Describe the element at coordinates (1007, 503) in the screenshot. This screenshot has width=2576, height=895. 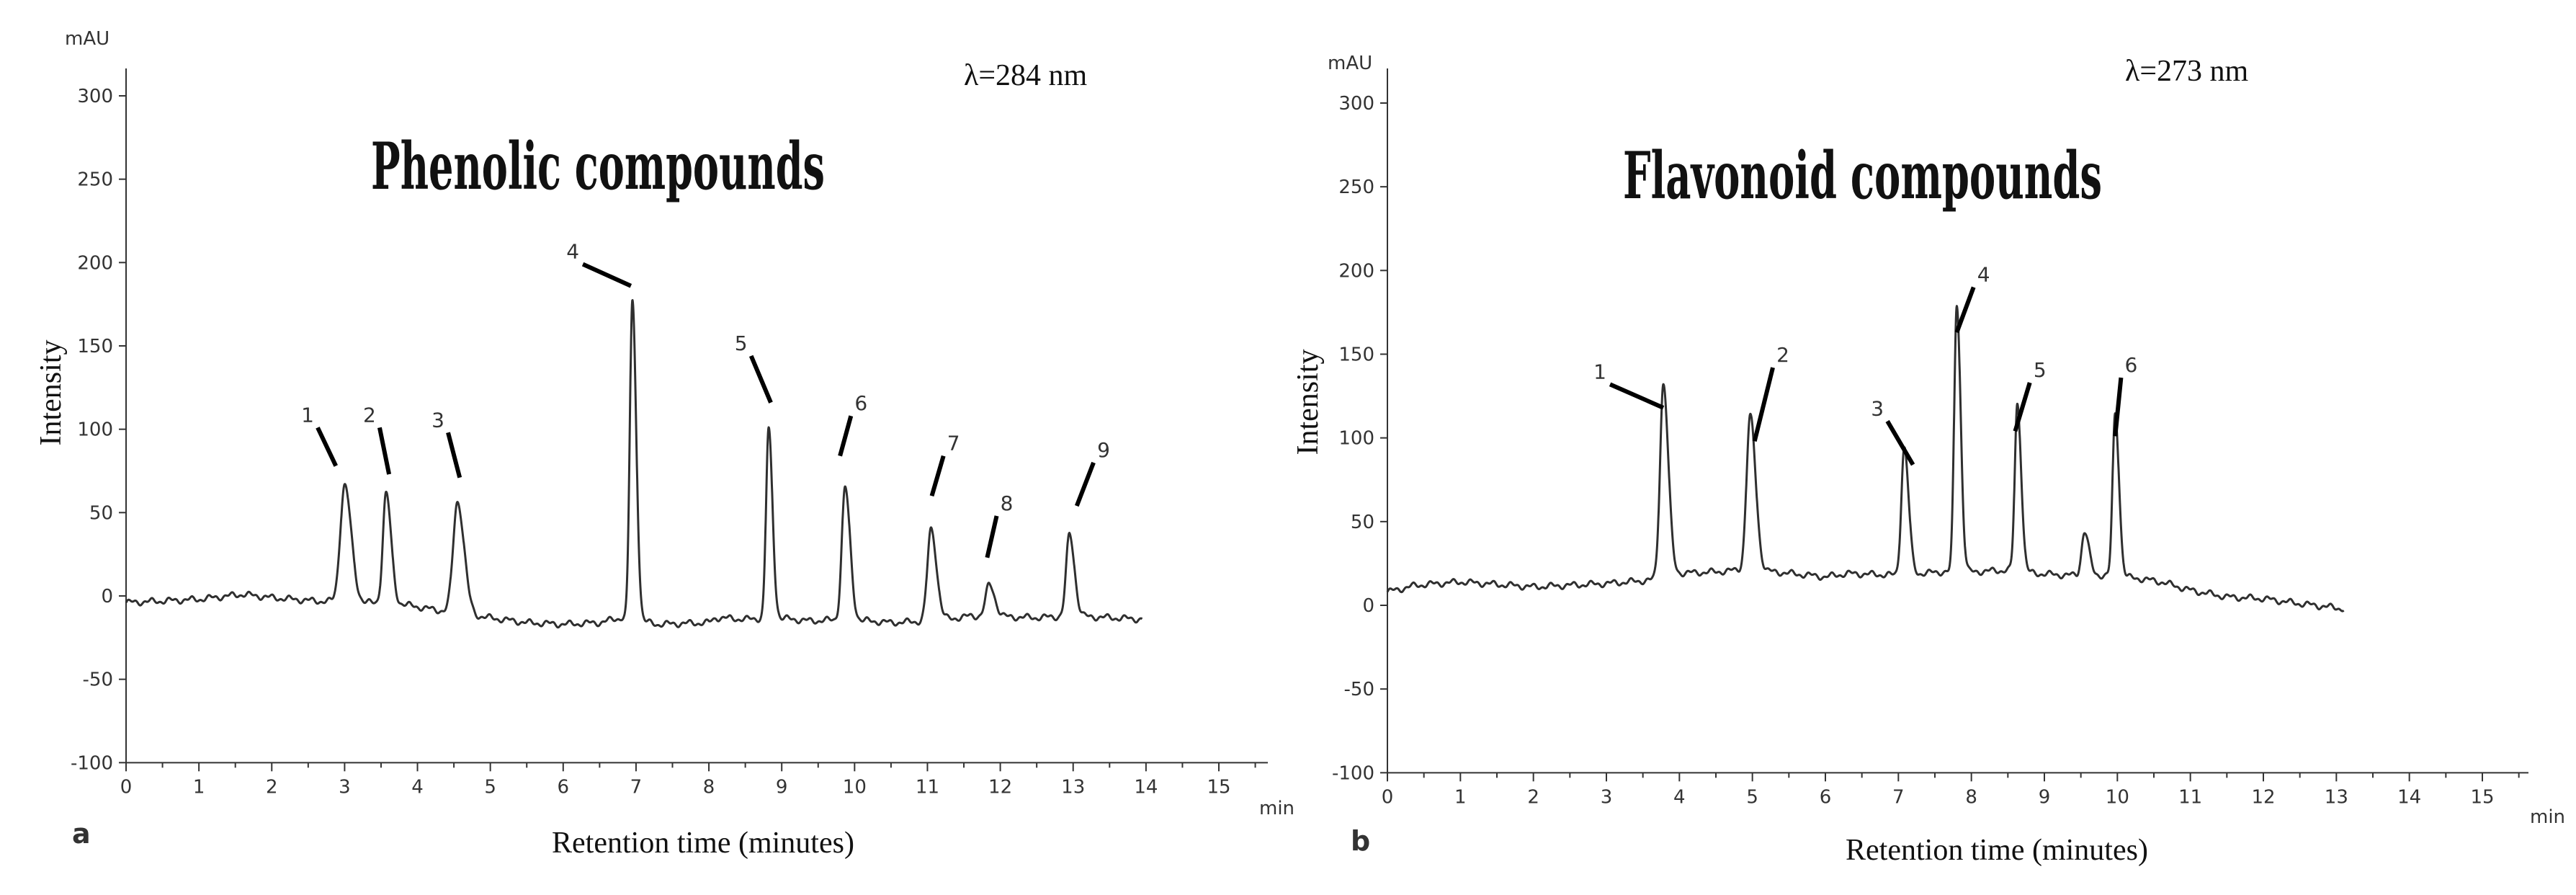
I see `peak-label: 8` at that location.